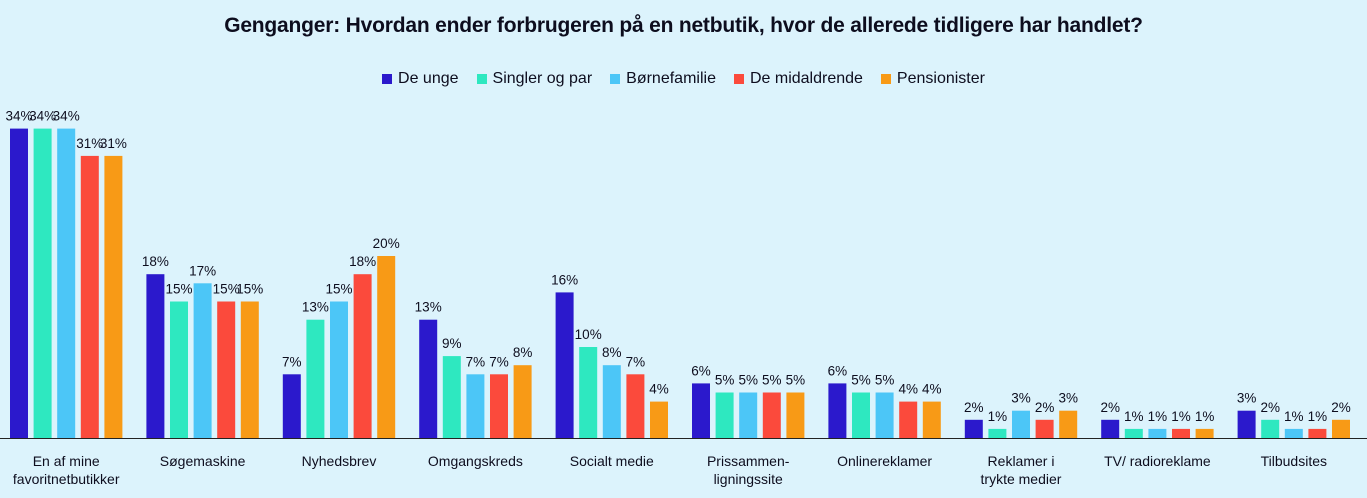  I want to click on category-label: Nyhedsbrev, so click(339, 461).